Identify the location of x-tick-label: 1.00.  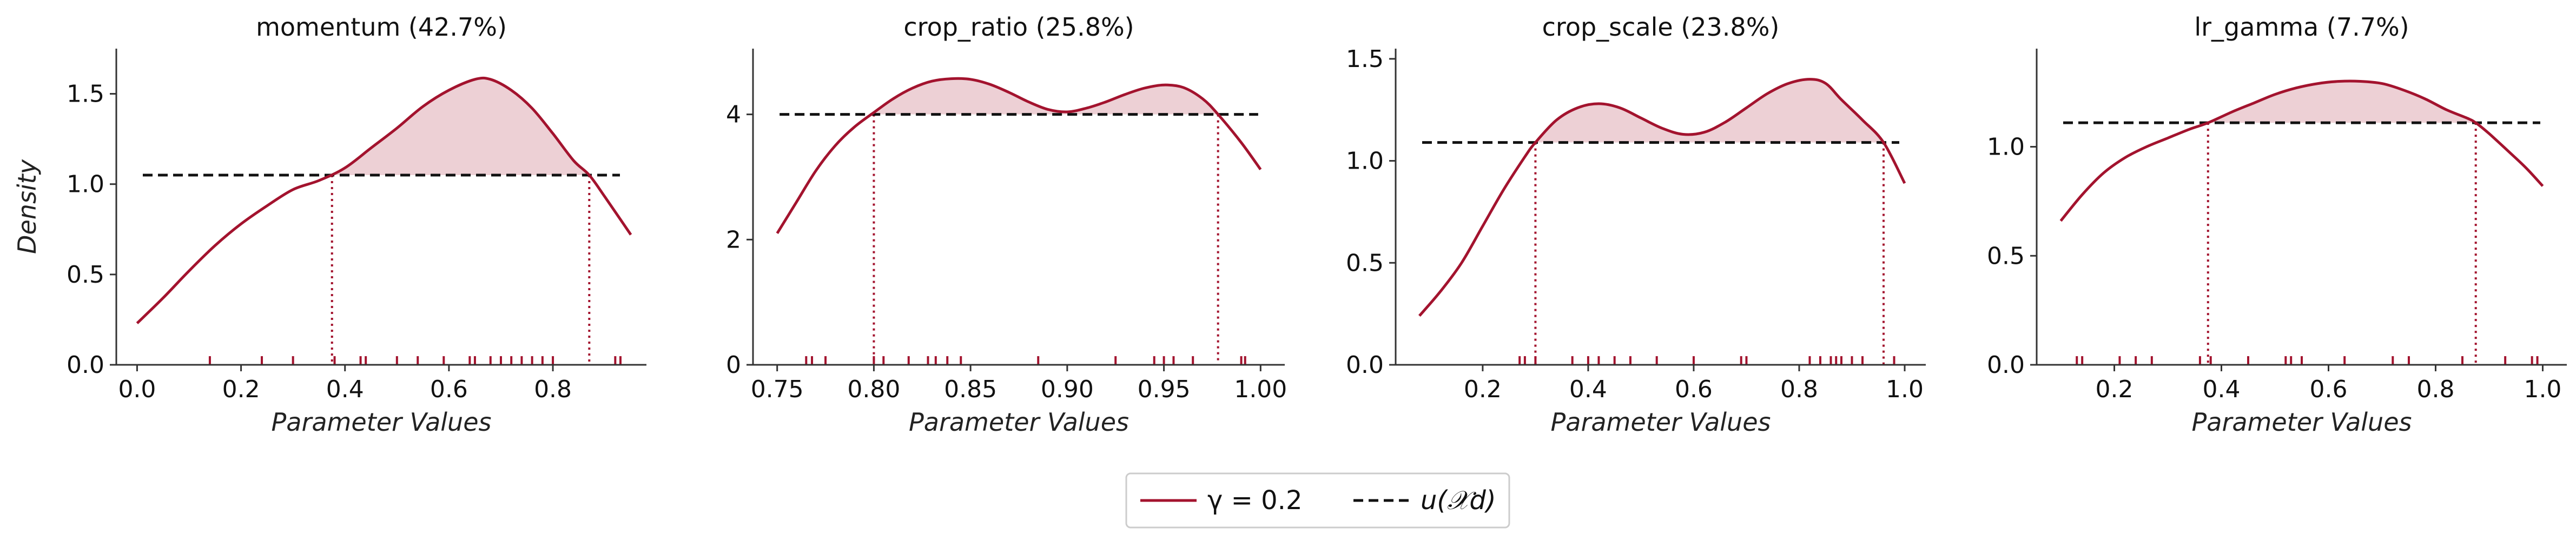
(1260, 389).